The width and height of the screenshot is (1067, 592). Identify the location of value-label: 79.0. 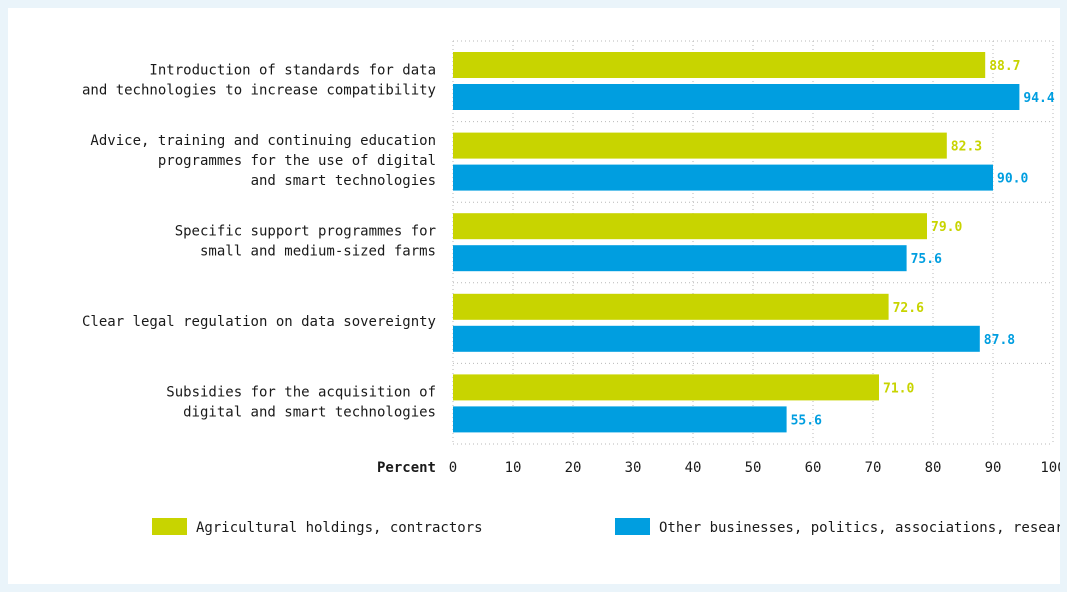
(946, 227).